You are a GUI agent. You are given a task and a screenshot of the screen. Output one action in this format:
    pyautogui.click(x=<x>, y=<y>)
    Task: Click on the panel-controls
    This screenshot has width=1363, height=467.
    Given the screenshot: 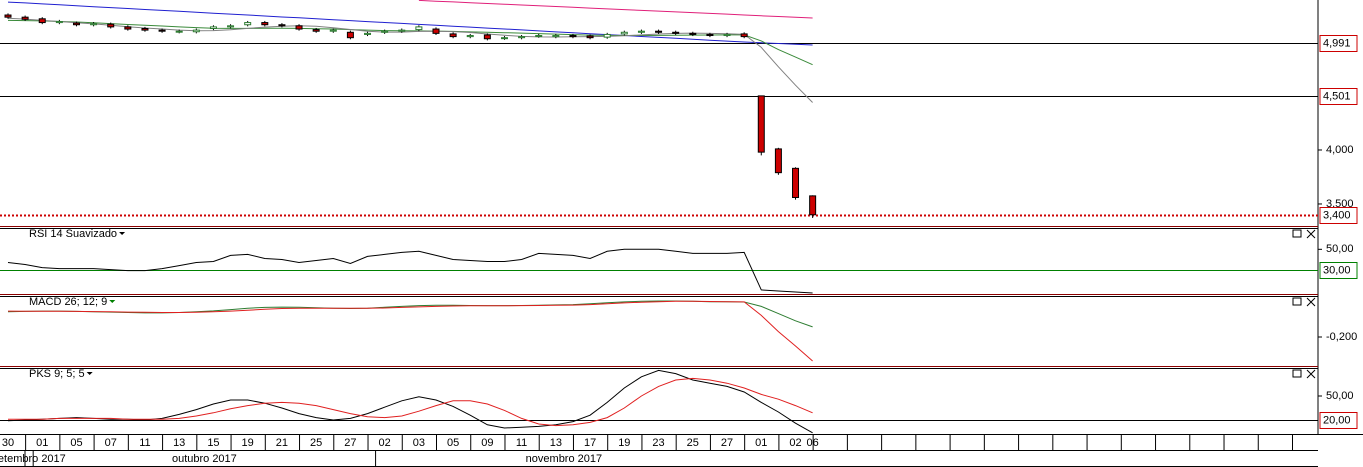 What is the action you would take?
    pyautogui.click(x=1304, y=304)
    